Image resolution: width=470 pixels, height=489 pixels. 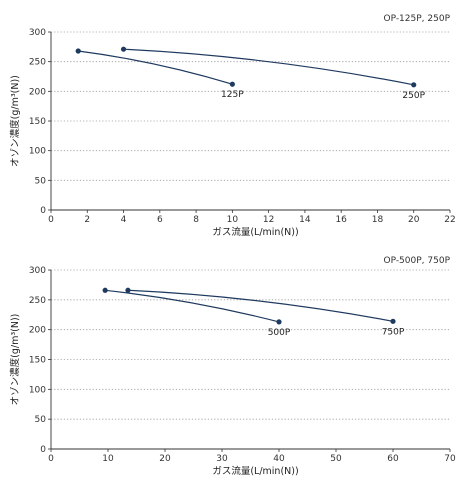 What do you see at coordinates (417, 261) in the screenshot?
I see `chart-title: OP-500P, 750P` at bounding box center [417, 261].